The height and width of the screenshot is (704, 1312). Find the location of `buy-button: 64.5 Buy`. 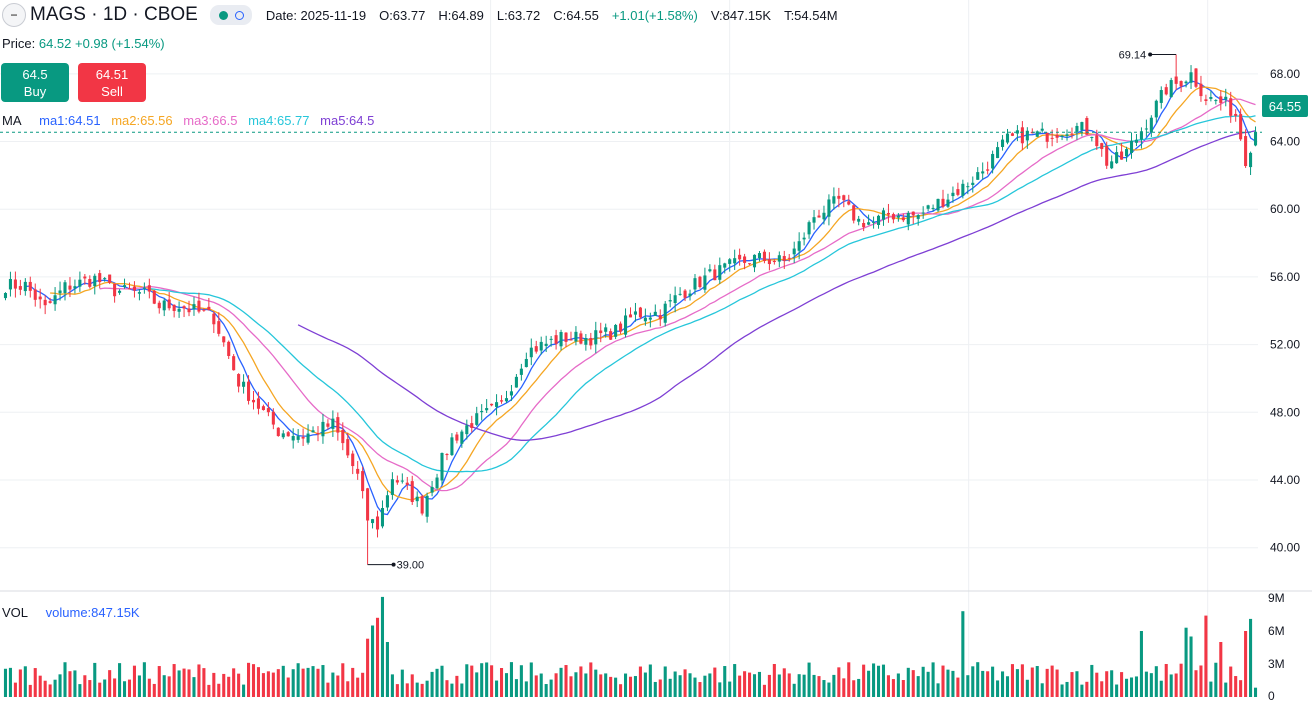

buy-button: 64.5 Buy is located at coordinates (35, 82).